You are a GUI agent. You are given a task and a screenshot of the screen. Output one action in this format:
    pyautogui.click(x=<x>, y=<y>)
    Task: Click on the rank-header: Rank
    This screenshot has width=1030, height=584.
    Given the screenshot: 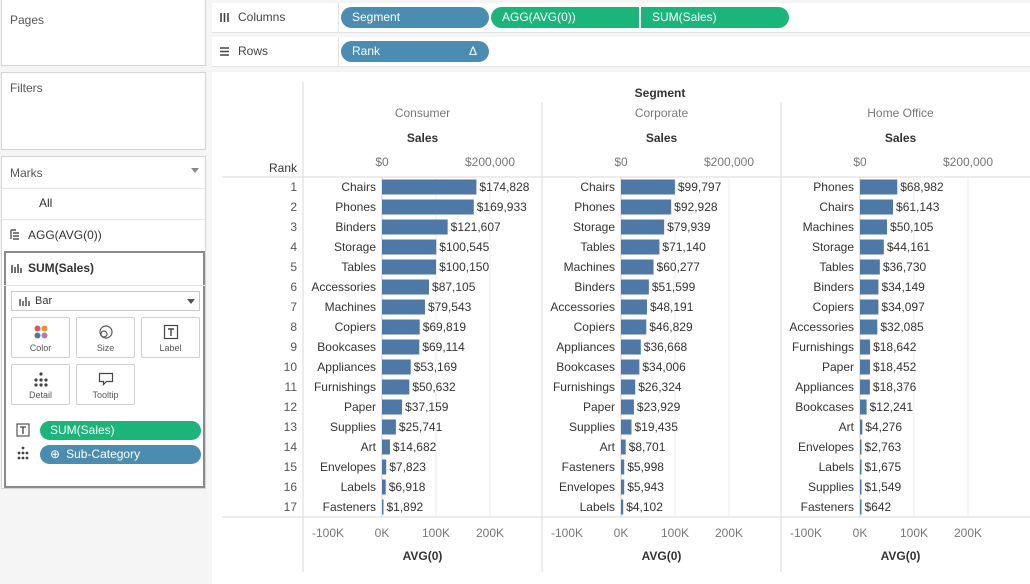 What is the action you would take?
    pyautogui.click(x=283, y=168)
    